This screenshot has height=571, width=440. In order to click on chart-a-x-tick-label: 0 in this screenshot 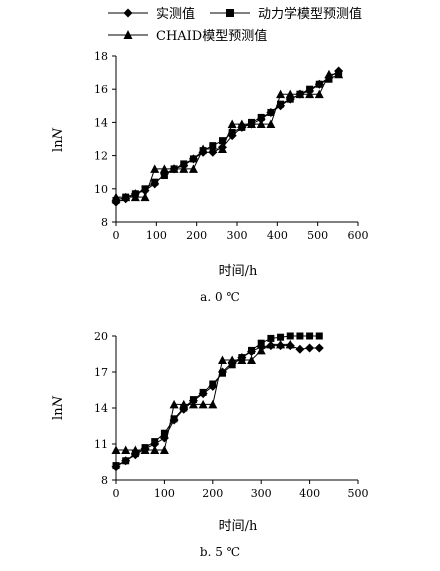, I will do `click(116, 235)`.